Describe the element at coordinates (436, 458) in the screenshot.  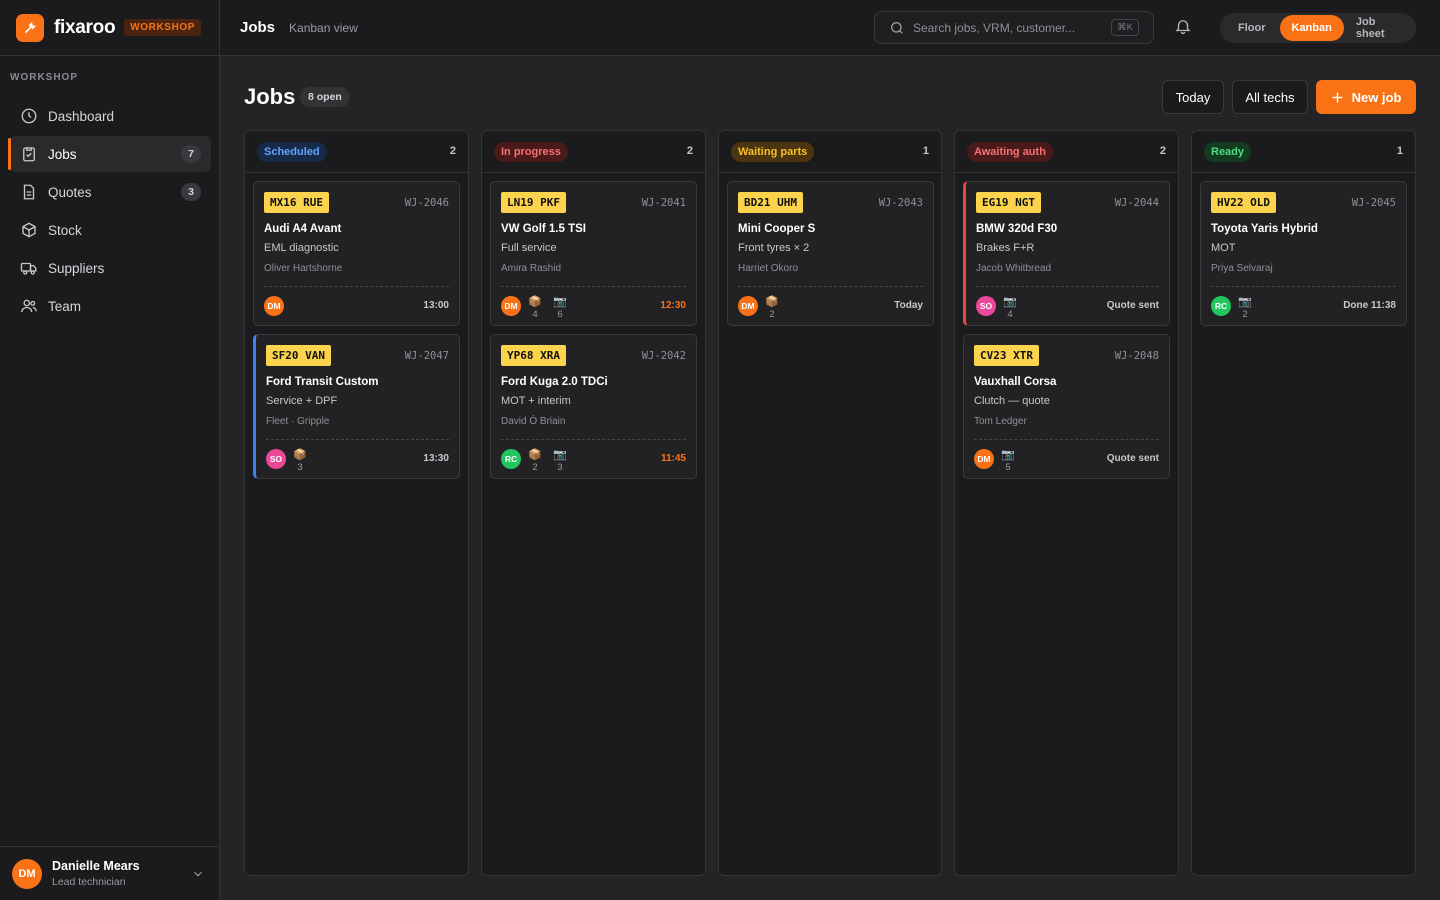
I see `status-text: 13:30` at that location.